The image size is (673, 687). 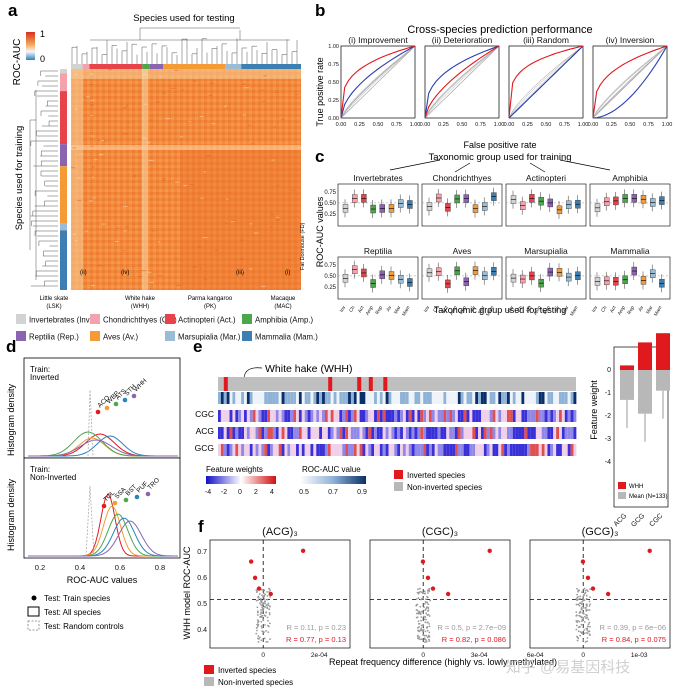 I want to click on scatter-stat-inverted: R = 0.82, p = 0.086, so click(x=474, y=639).